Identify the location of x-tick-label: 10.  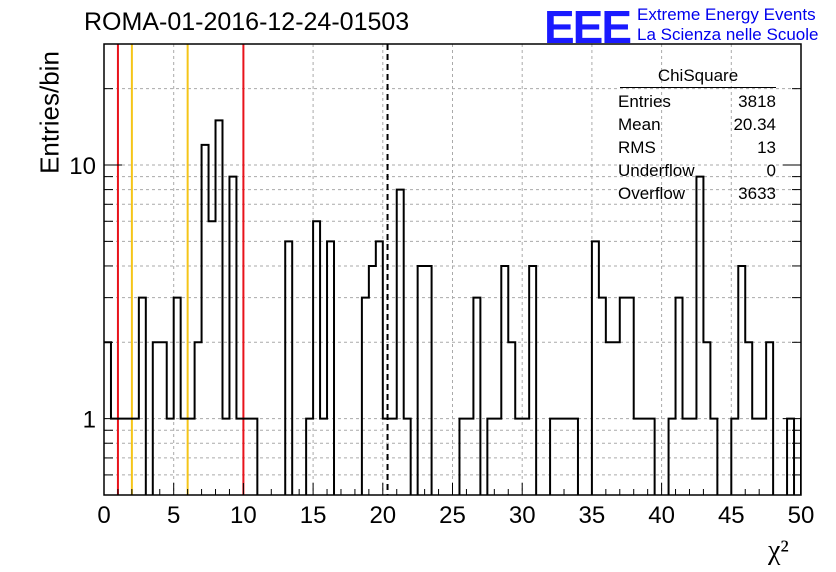
(243, 515).